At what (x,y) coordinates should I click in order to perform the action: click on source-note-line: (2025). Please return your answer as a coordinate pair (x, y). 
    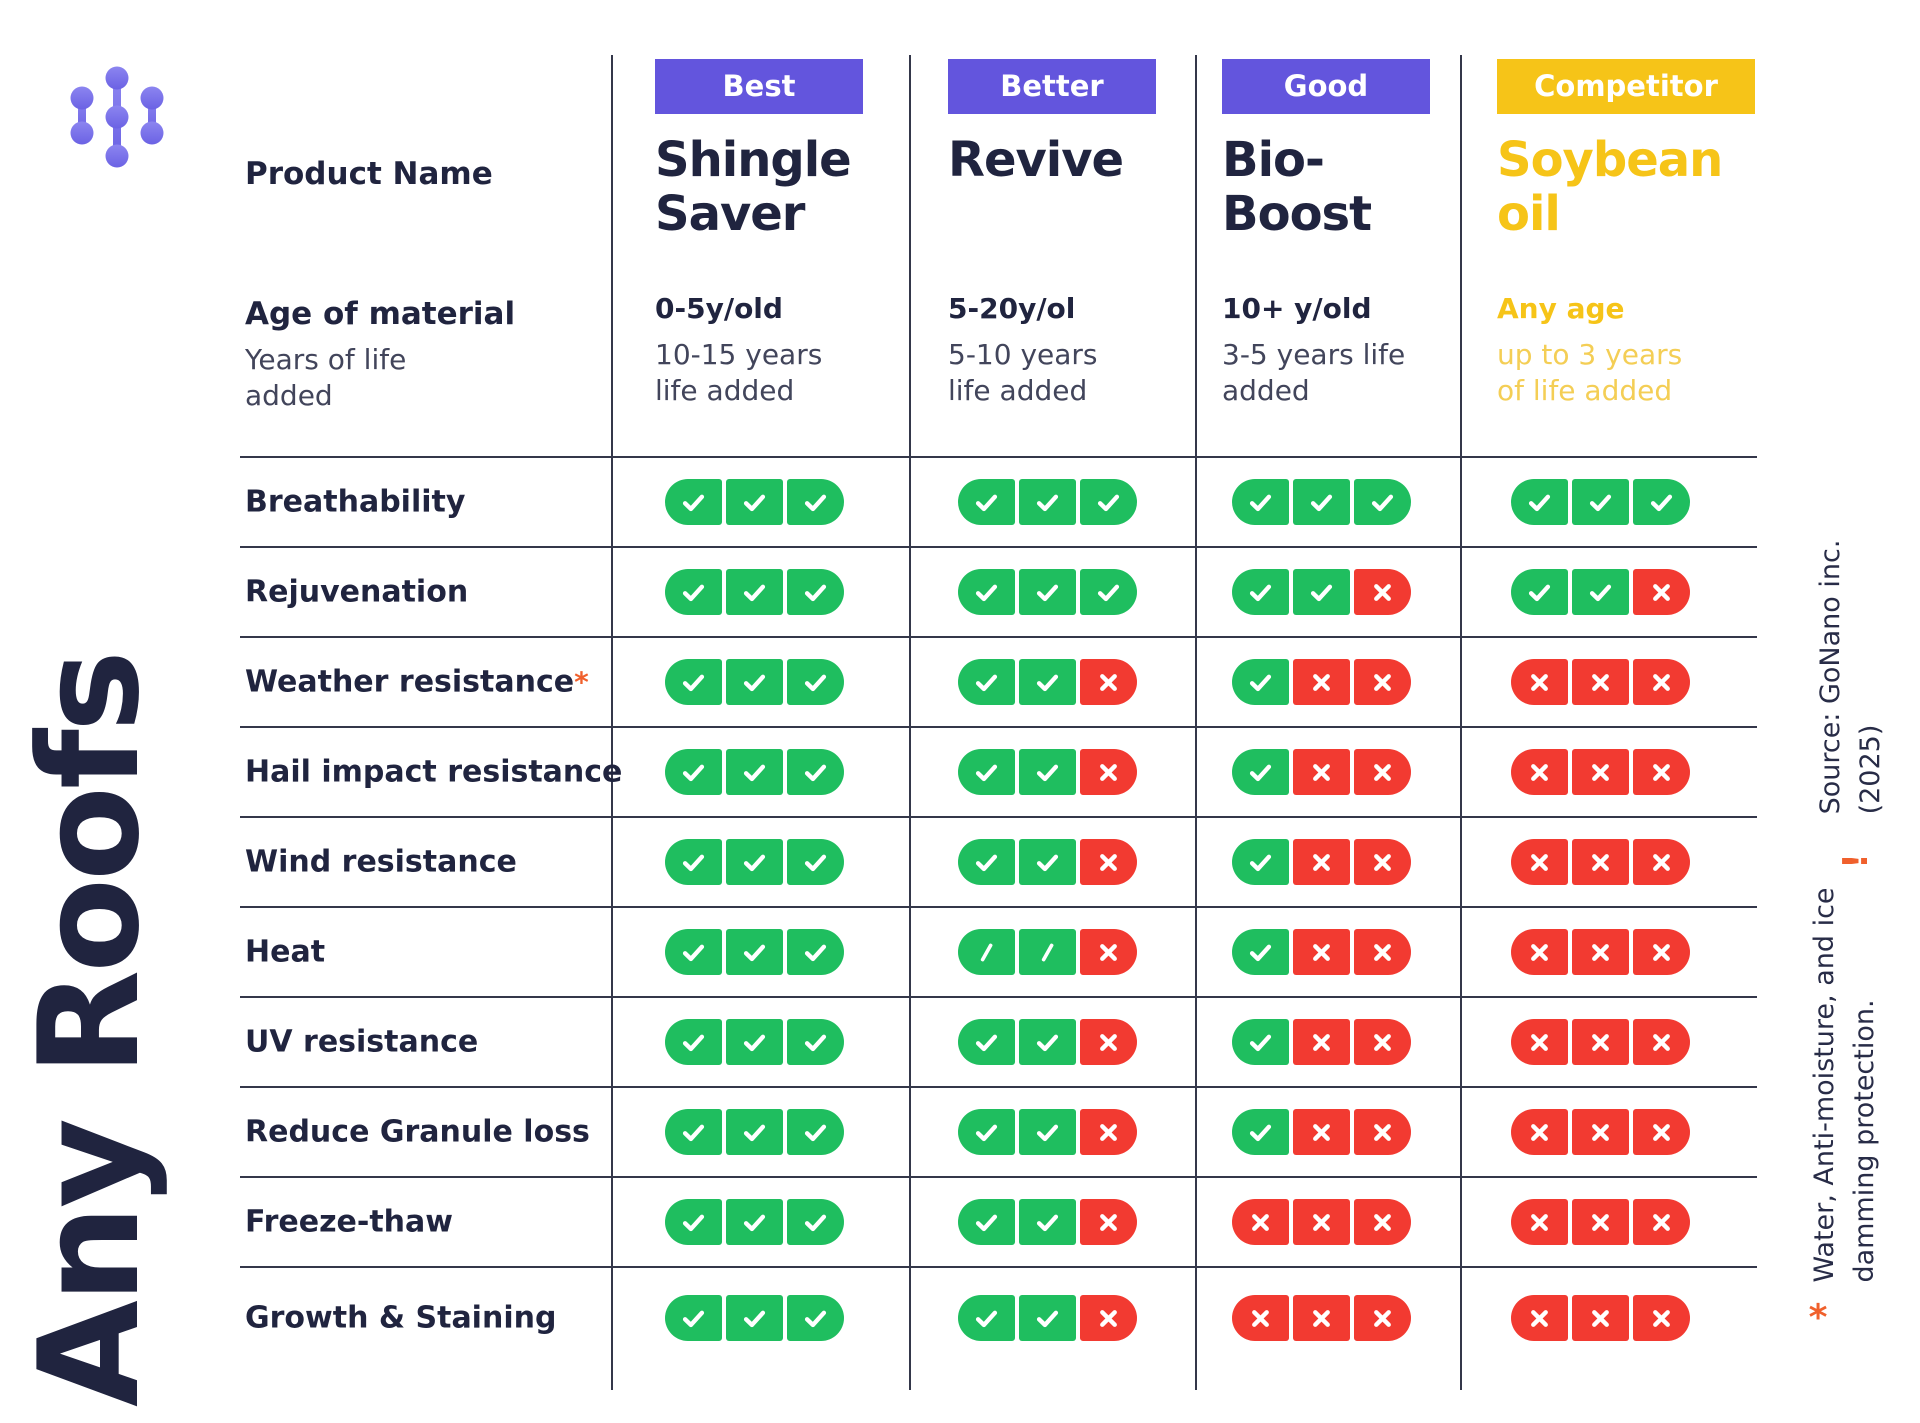
    Looking at the image, I should click on (1870, 769).